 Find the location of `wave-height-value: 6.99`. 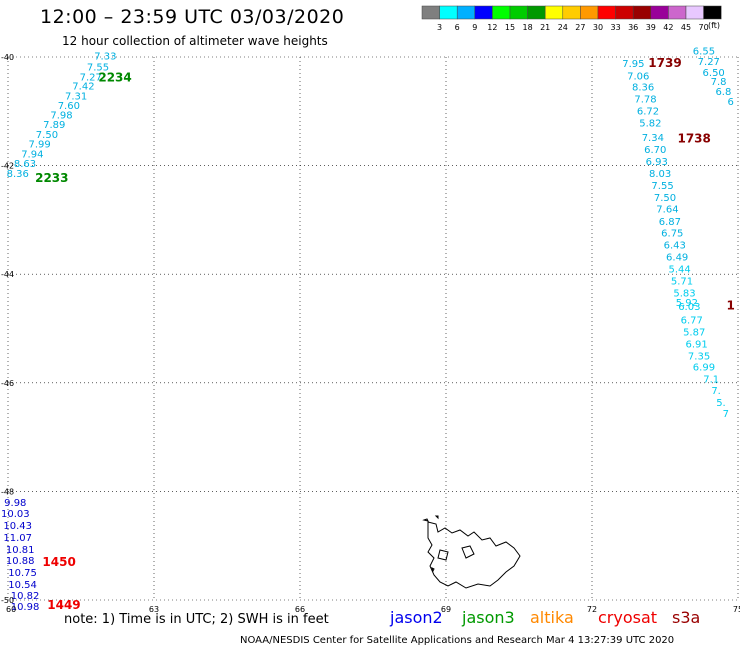

wave-height-value: 6.99 is located at coordinates (704, 367).